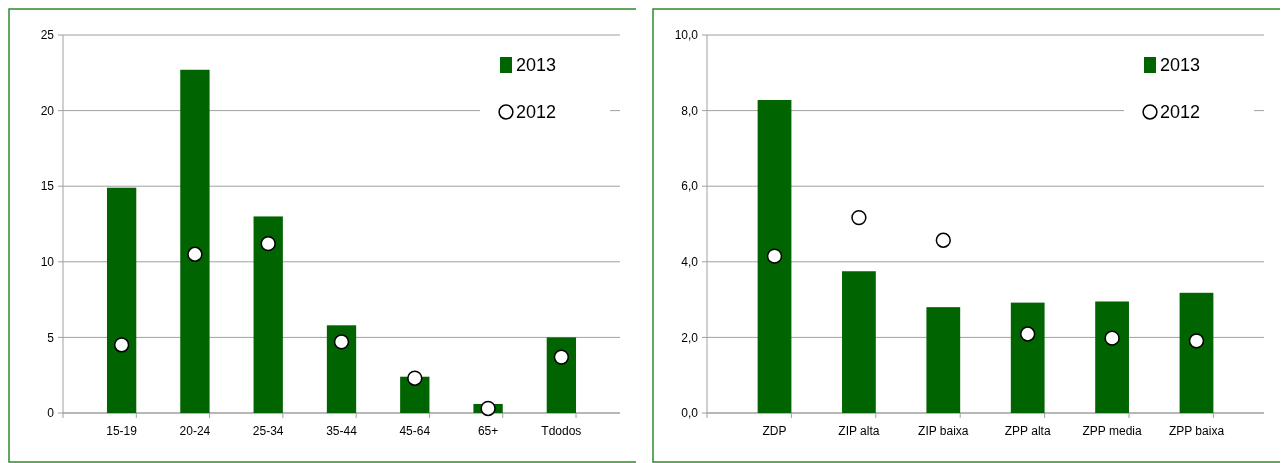 Image resolution: width=1288 pixels, height=463 pixels. What do you see at coordinates (47, 262) in the screenshot?
I see `y-tick-label: 10` at bounding box center [47, 262].